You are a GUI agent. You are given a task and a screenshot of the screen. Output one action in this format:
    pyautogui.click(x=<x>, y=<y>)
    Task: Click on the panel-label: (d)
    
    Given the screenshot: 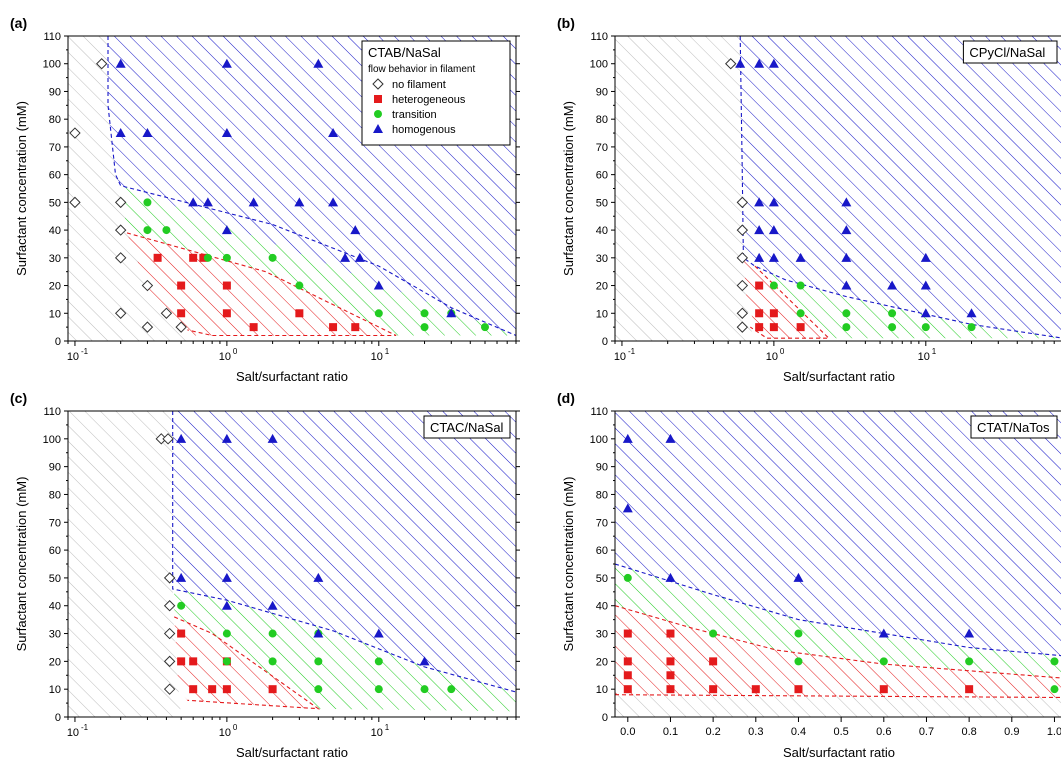 What is the action you would take?
    pyautogui.click(x=566, y=398)
    